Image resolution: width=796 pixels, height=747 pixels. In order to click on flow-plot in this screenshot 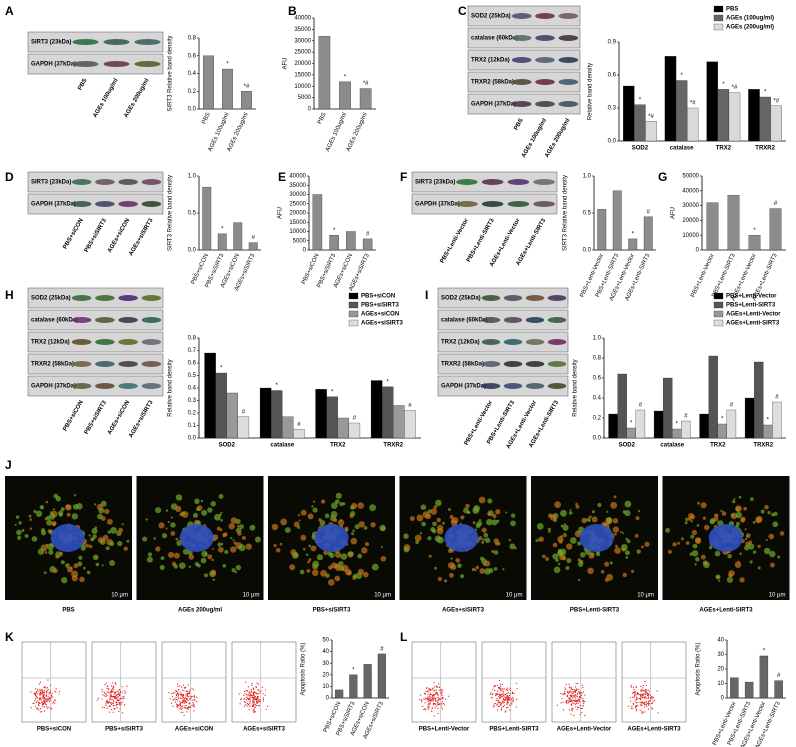, I will do `click(444, 682)`.